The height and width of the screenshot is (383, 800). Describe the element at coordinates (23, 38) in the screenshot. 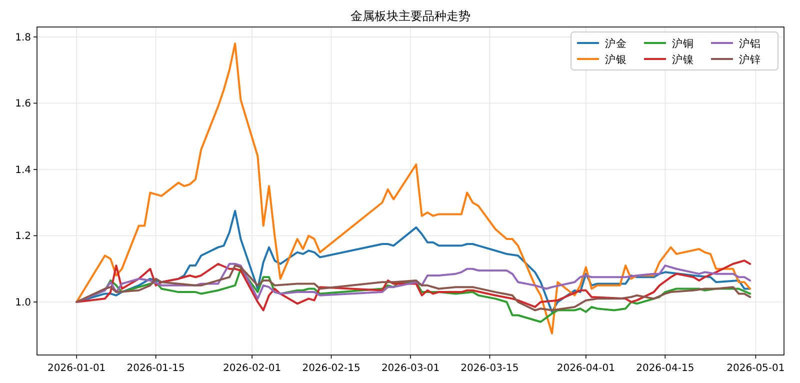

I see `y-tick-label: 1.8` at that location.